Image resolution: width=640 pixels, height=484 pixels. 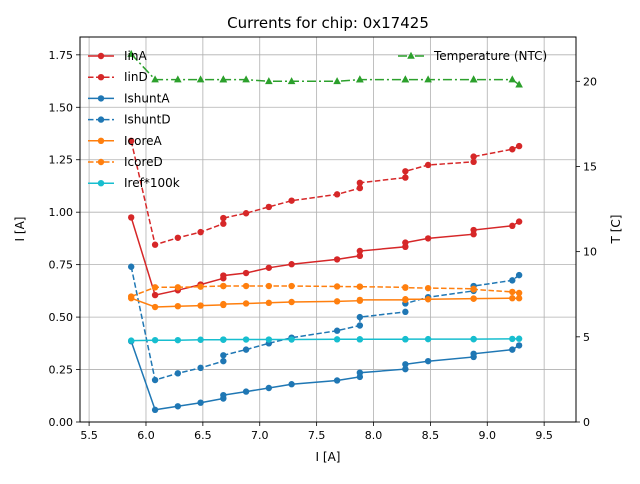 I want to click on legend-label: IcoreD, so click(x=143, y=162).